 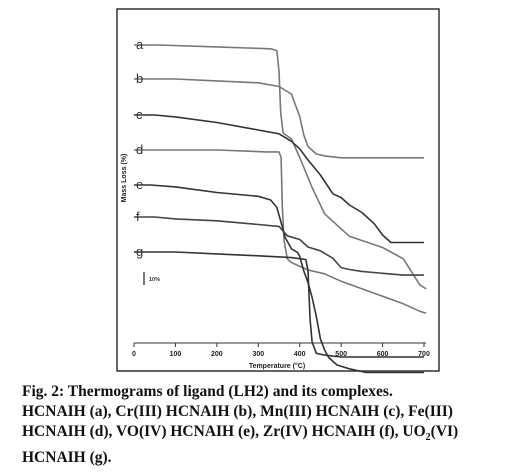 What do you see at coordinates (134, 354) in the screenshot?
I see `x-tick-label: 0` at bounding box center [134, 354].